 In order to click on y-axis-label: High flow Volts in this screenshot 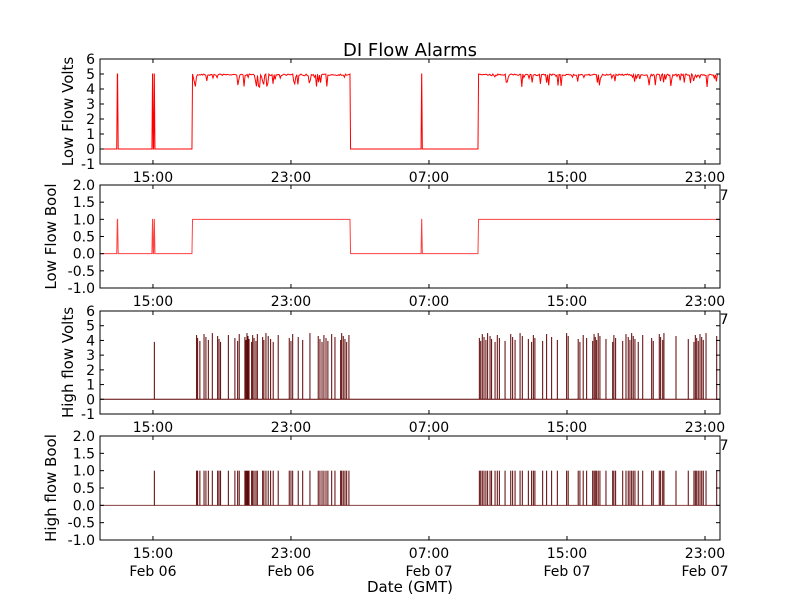, I will do `click(68, 362)`.